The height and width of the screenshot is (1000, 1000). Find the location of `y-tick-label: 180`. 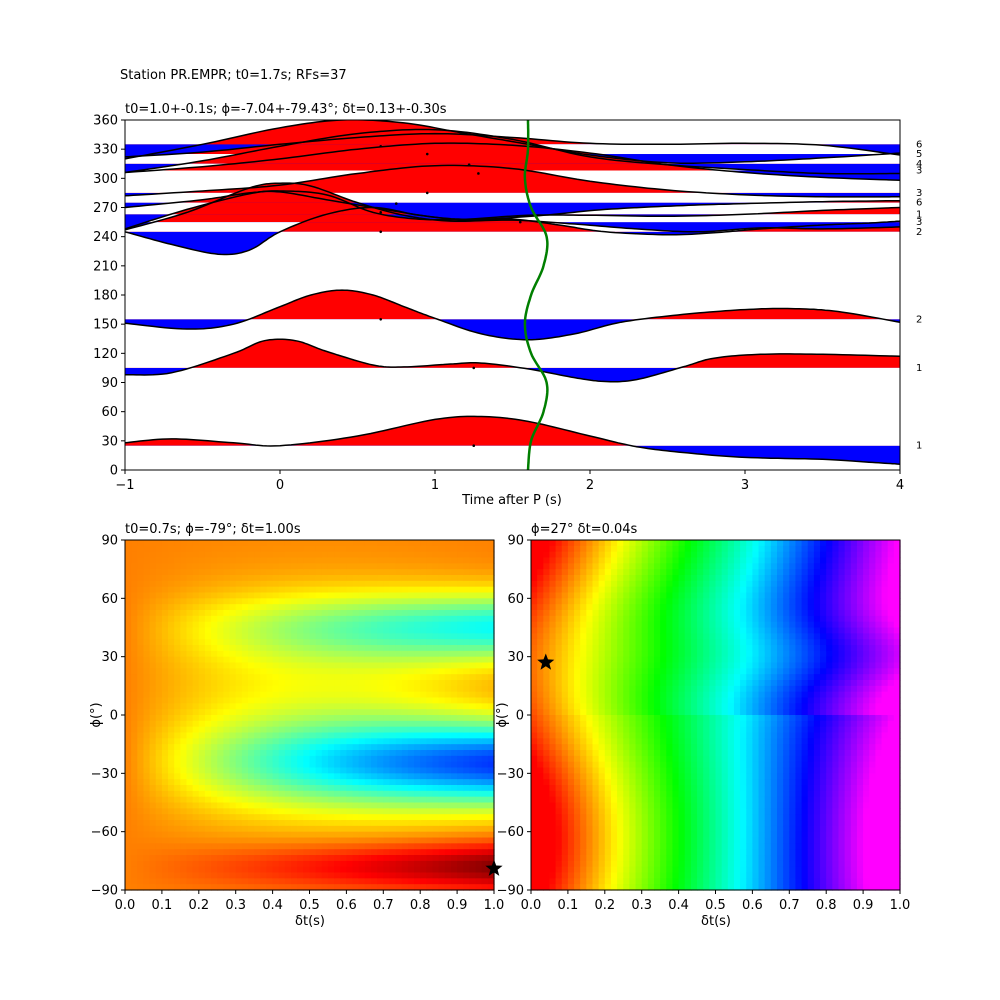

y-tick-label: 180 is located at coordinates (105, 296).